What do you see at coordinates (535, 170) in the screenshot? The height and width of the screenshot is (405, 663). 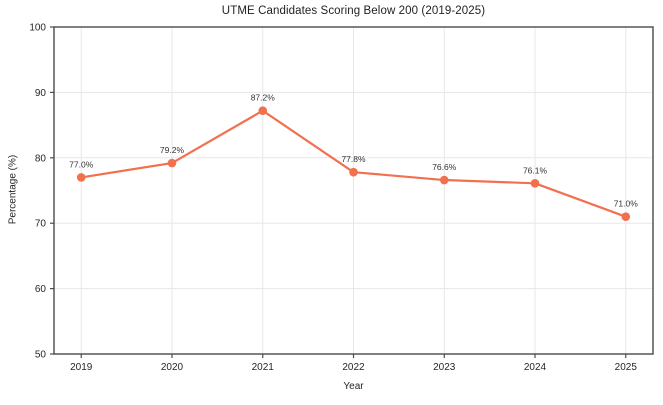 I see `data-point-label: 76.1%` at bounding box center [535, 170].